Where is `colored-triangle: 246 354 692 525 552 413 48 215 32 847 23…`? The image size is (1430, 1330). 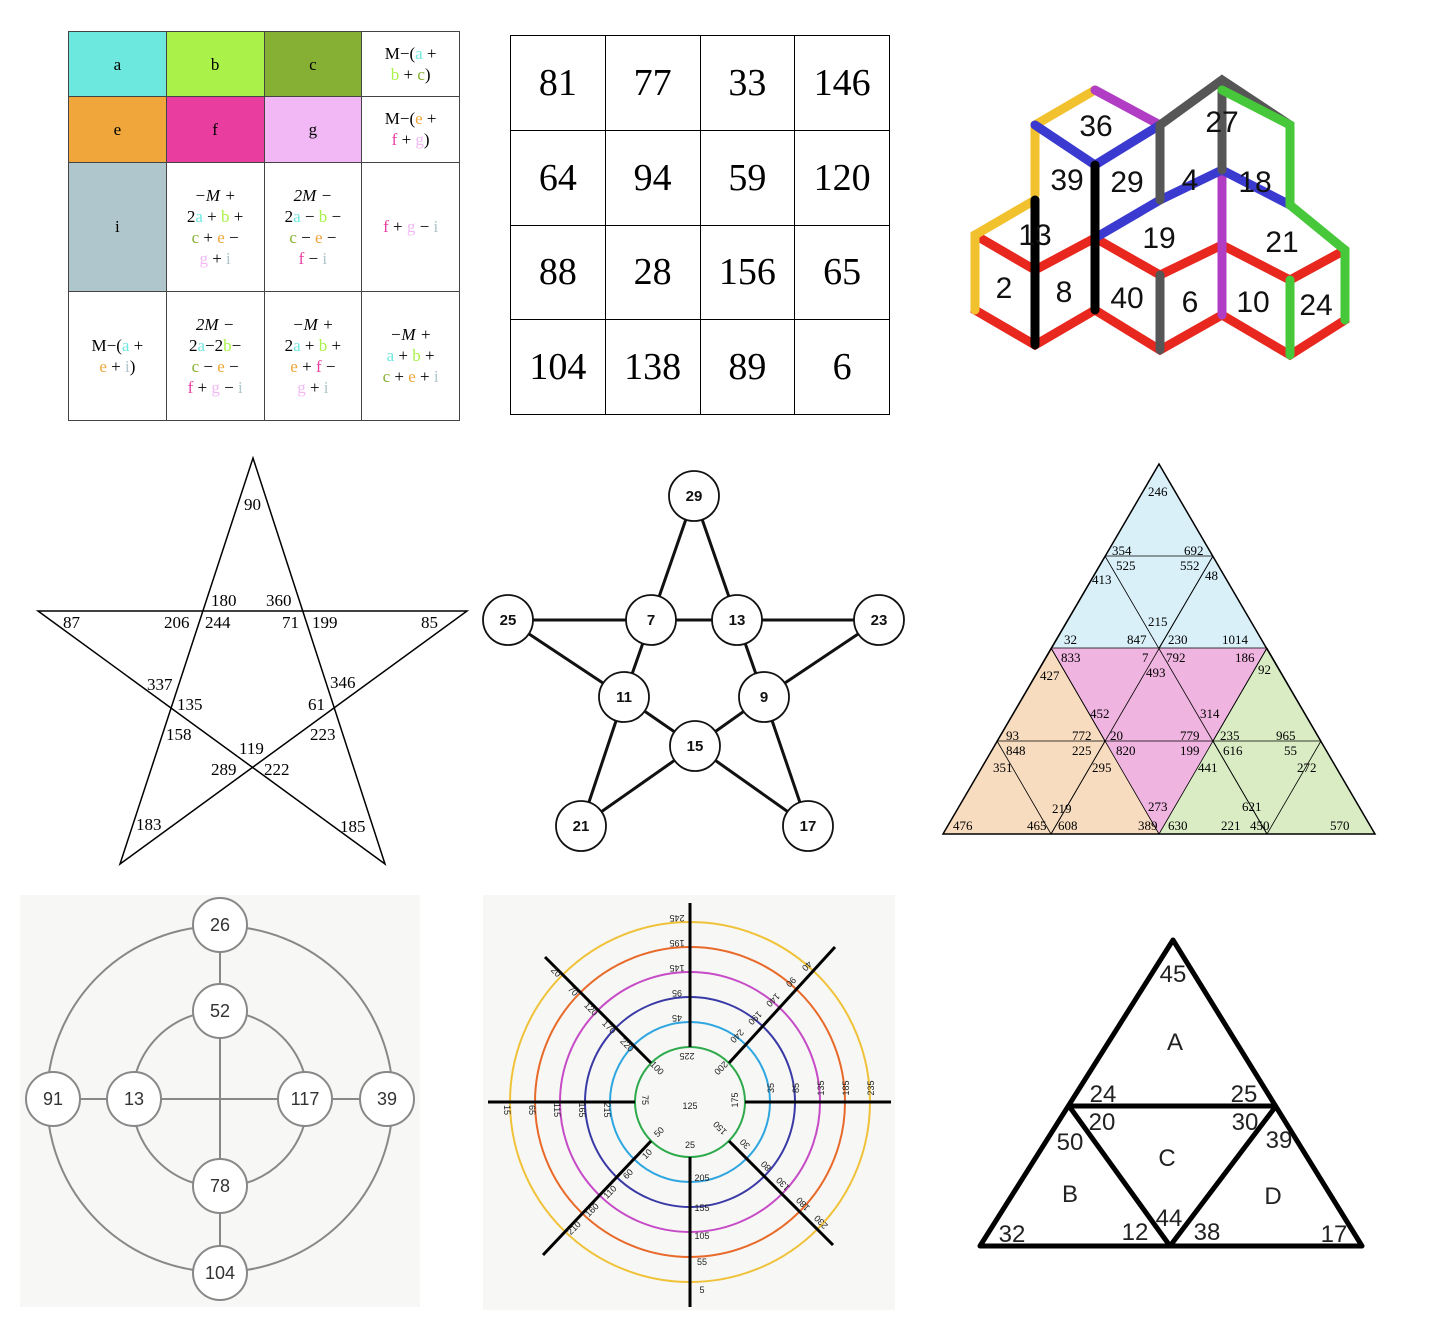
colored-triangle: 246 354 692 525 552 413 48 215 32 847 23… is located at coordinates (1159, 648).